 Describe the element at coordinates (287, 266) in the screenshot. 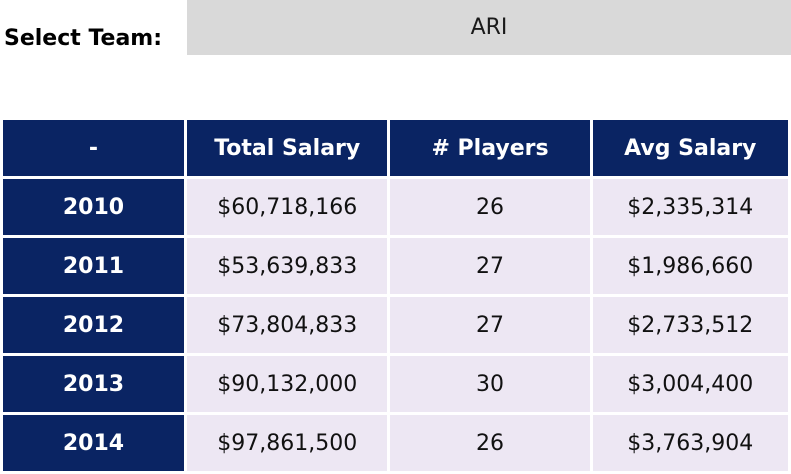

I see `total-salary-cell: $53,639,833` at that location.